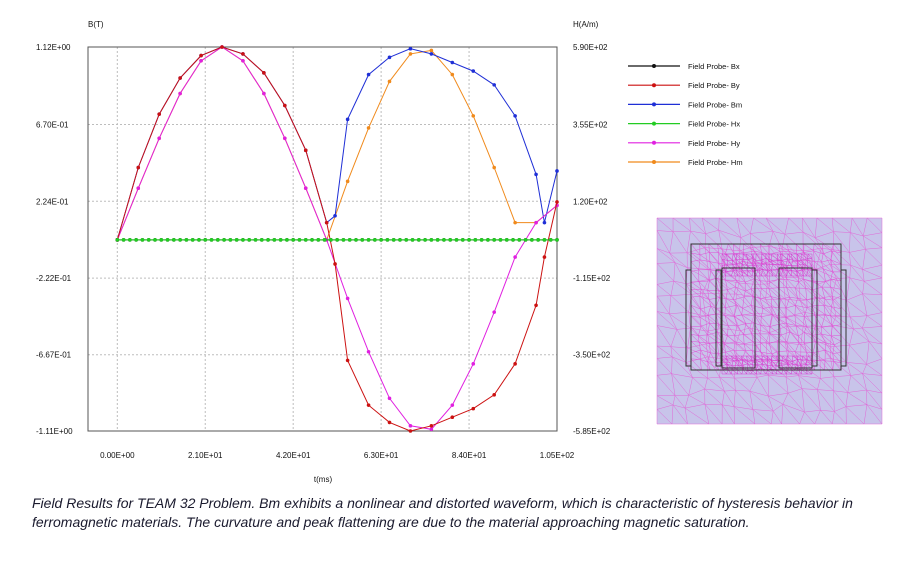 The width and height of the screenshot is (900, 562). I want to click on legend-marker-hm, so click(654, 162).